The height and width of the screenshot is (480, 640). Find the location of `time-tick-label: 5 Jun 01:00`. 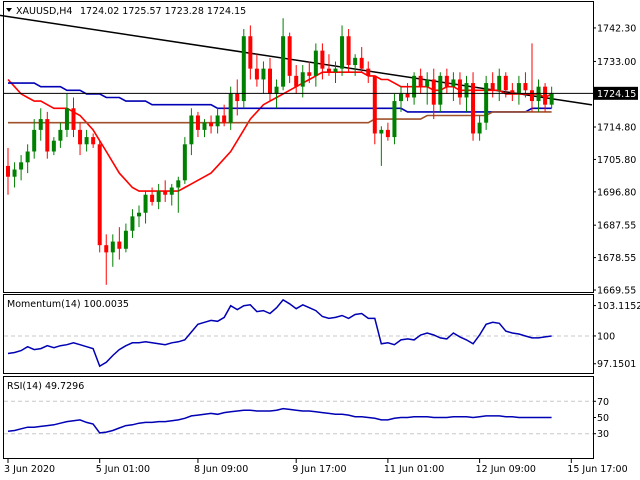

time-tick-label: 5 Jun 01:00 is located at coordinates (123, 469).